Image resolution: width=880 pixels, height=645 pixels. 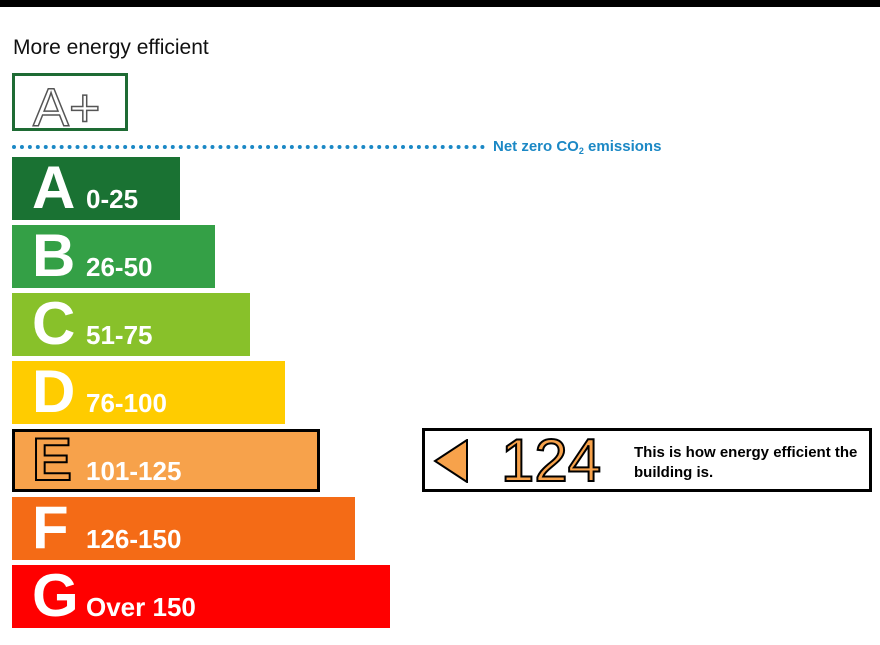 I want to click on band-e: E 101-125, so click(x=166, y=459).